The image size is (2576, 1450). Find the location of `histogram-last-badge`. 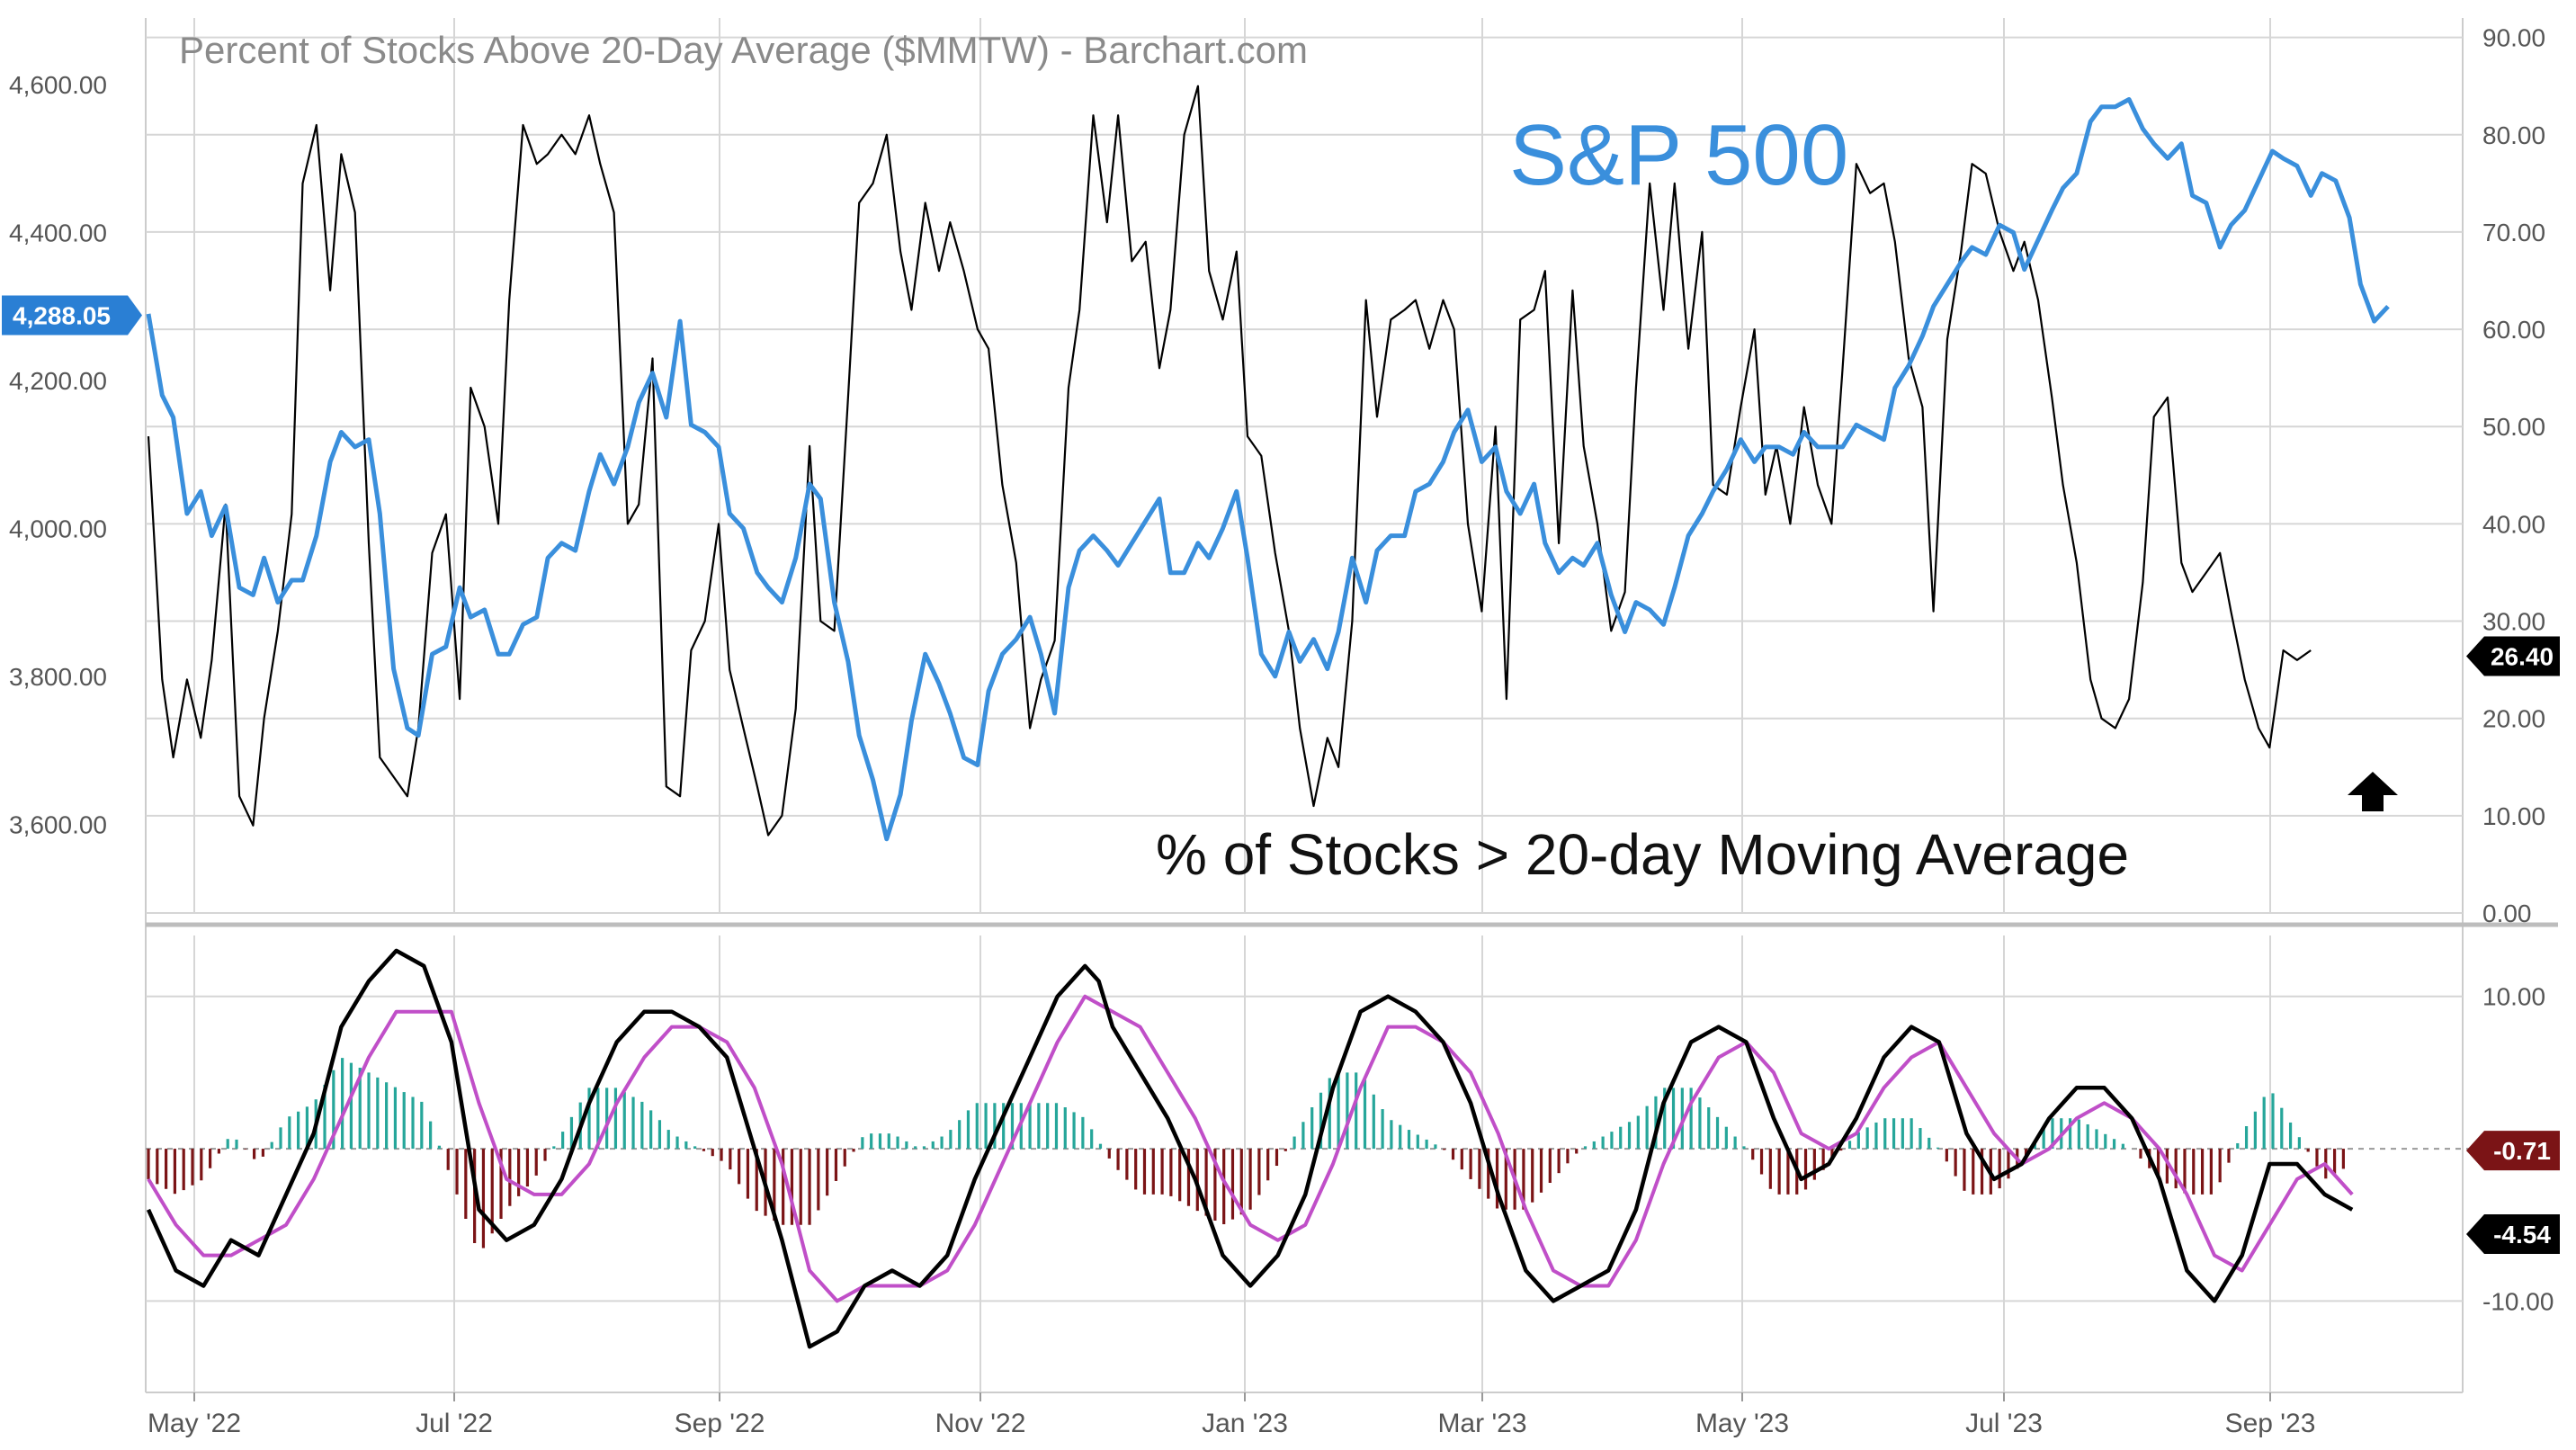

histogram-last-badge is located at coordinates (2513, 1151).